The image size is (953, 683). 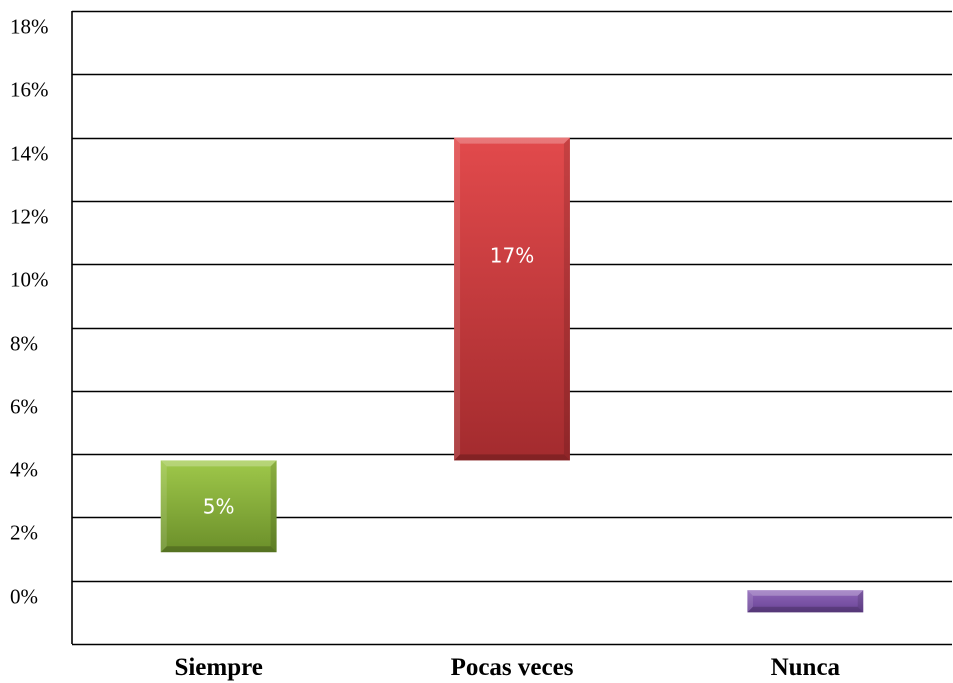 What do you see at coordinates (368, 381) in the screenshot?
I see `data-labels: 5% 17%` at bounding box center [368, 381].